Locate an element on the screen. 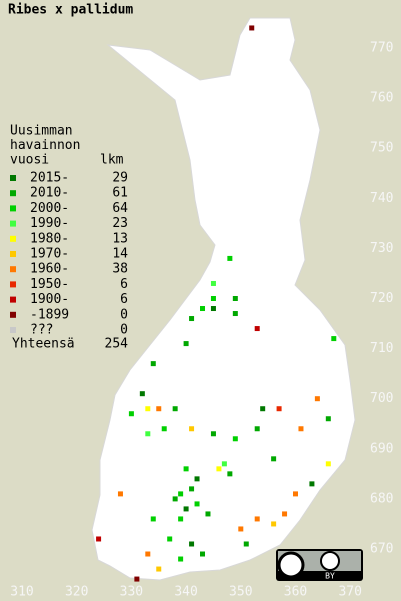 This screenshot has height=601, width=401. legend-count: 29 is located at coordinates (120, 178).